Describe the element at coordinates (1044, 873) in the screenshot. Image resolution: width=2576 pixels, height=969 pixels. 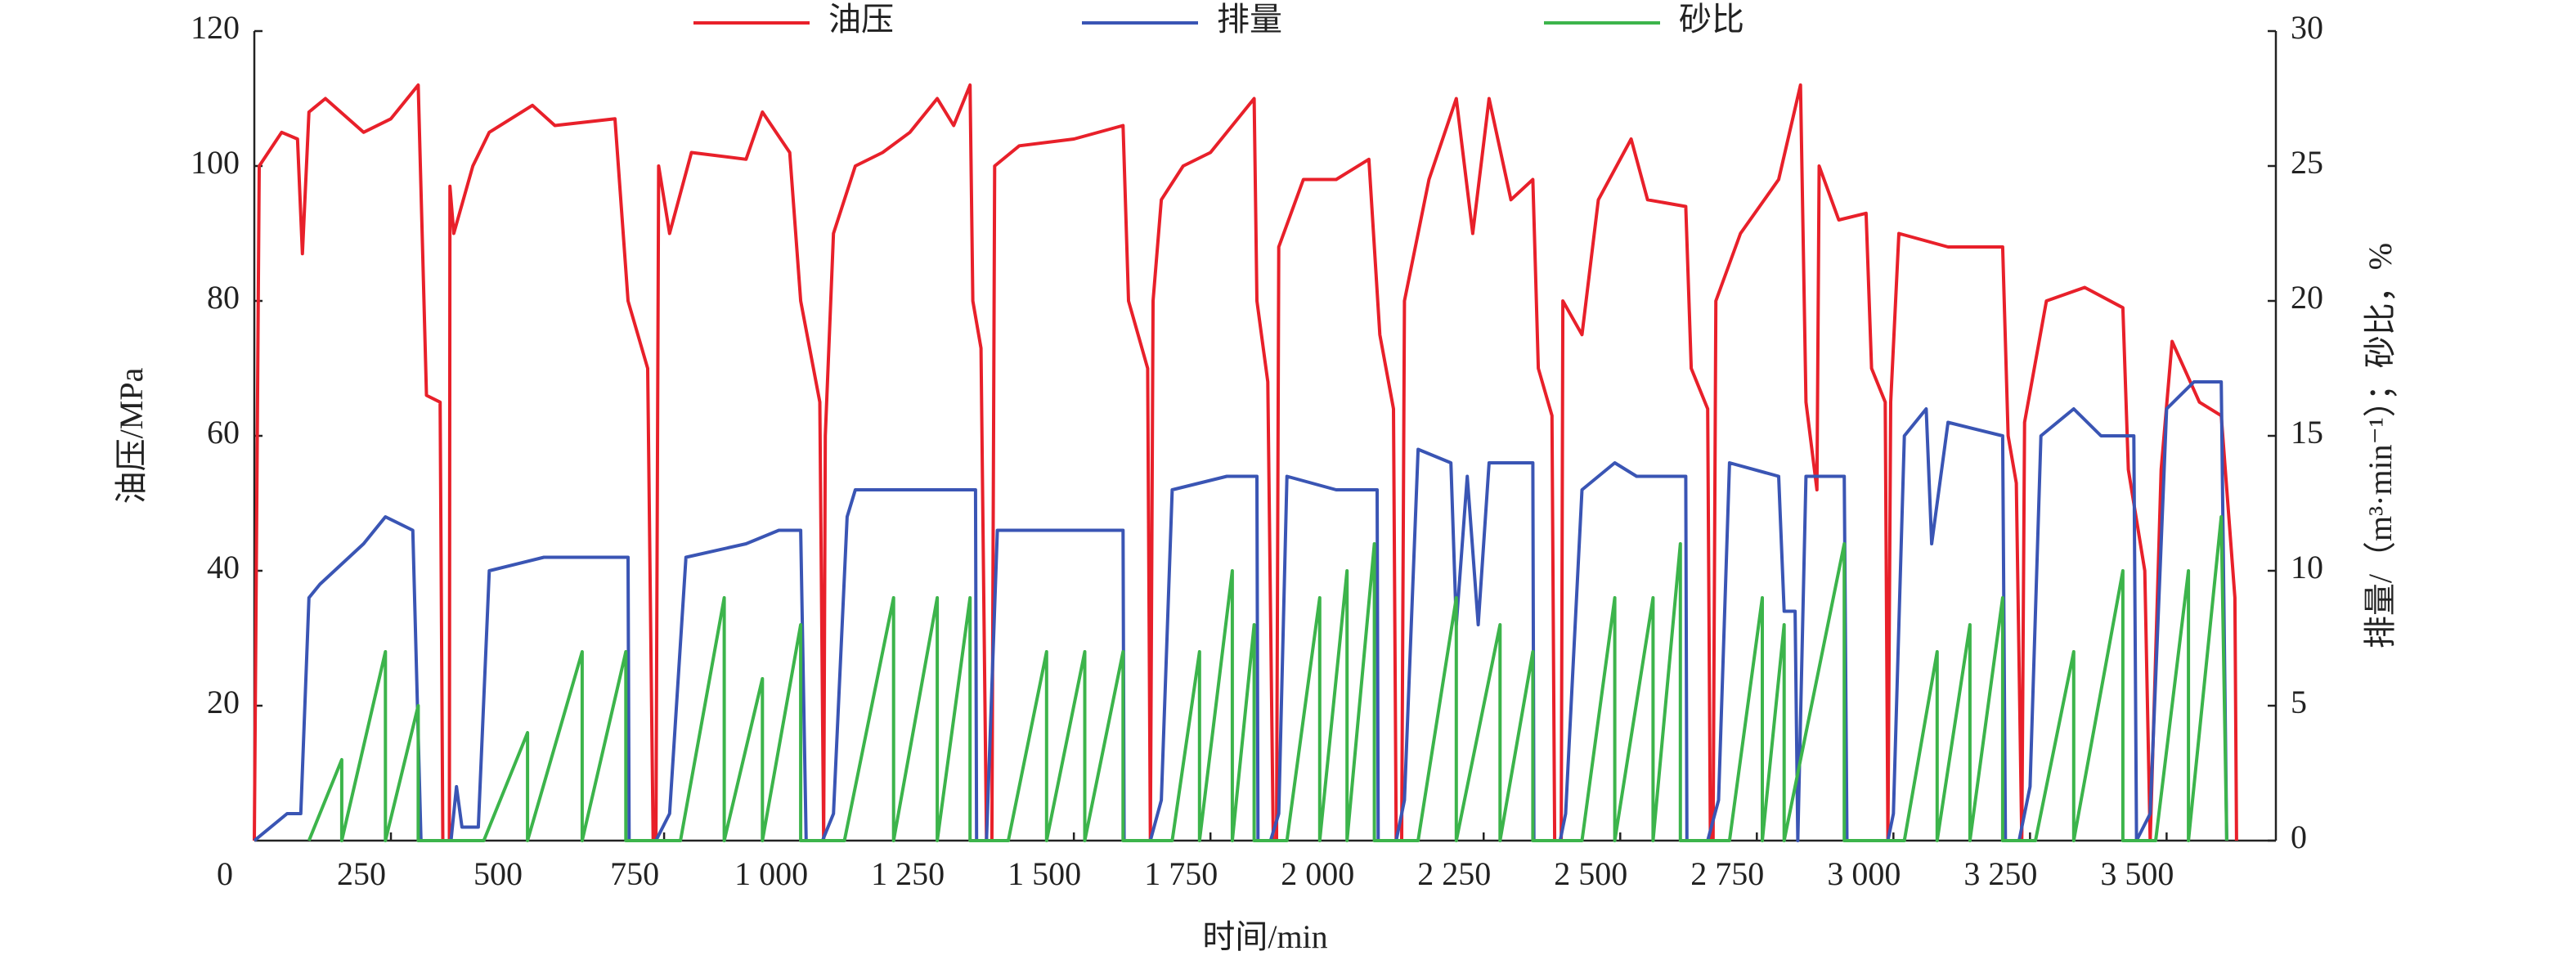
I see `x-tick-label: 1 500` at that location.